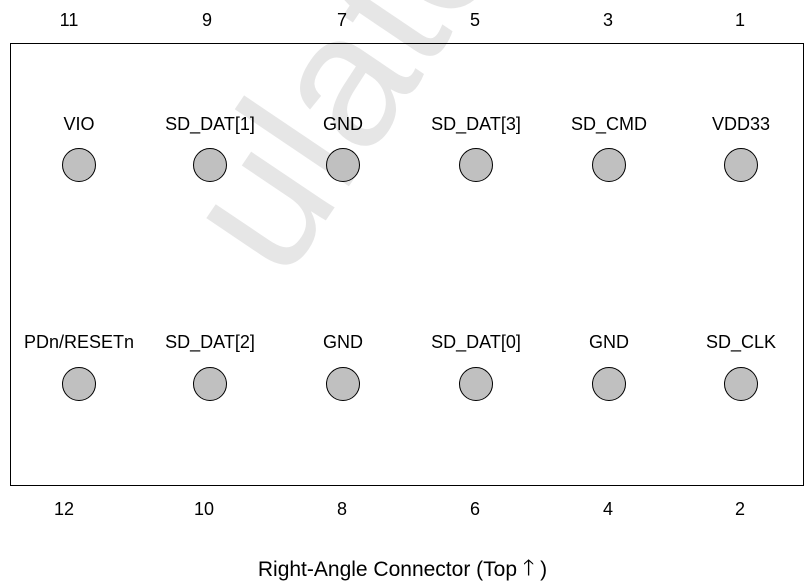 Image resolution: width=805 pixels, height=585 pixels. I want to click on pin-label-gnd-8: GND, so click(343, 342).